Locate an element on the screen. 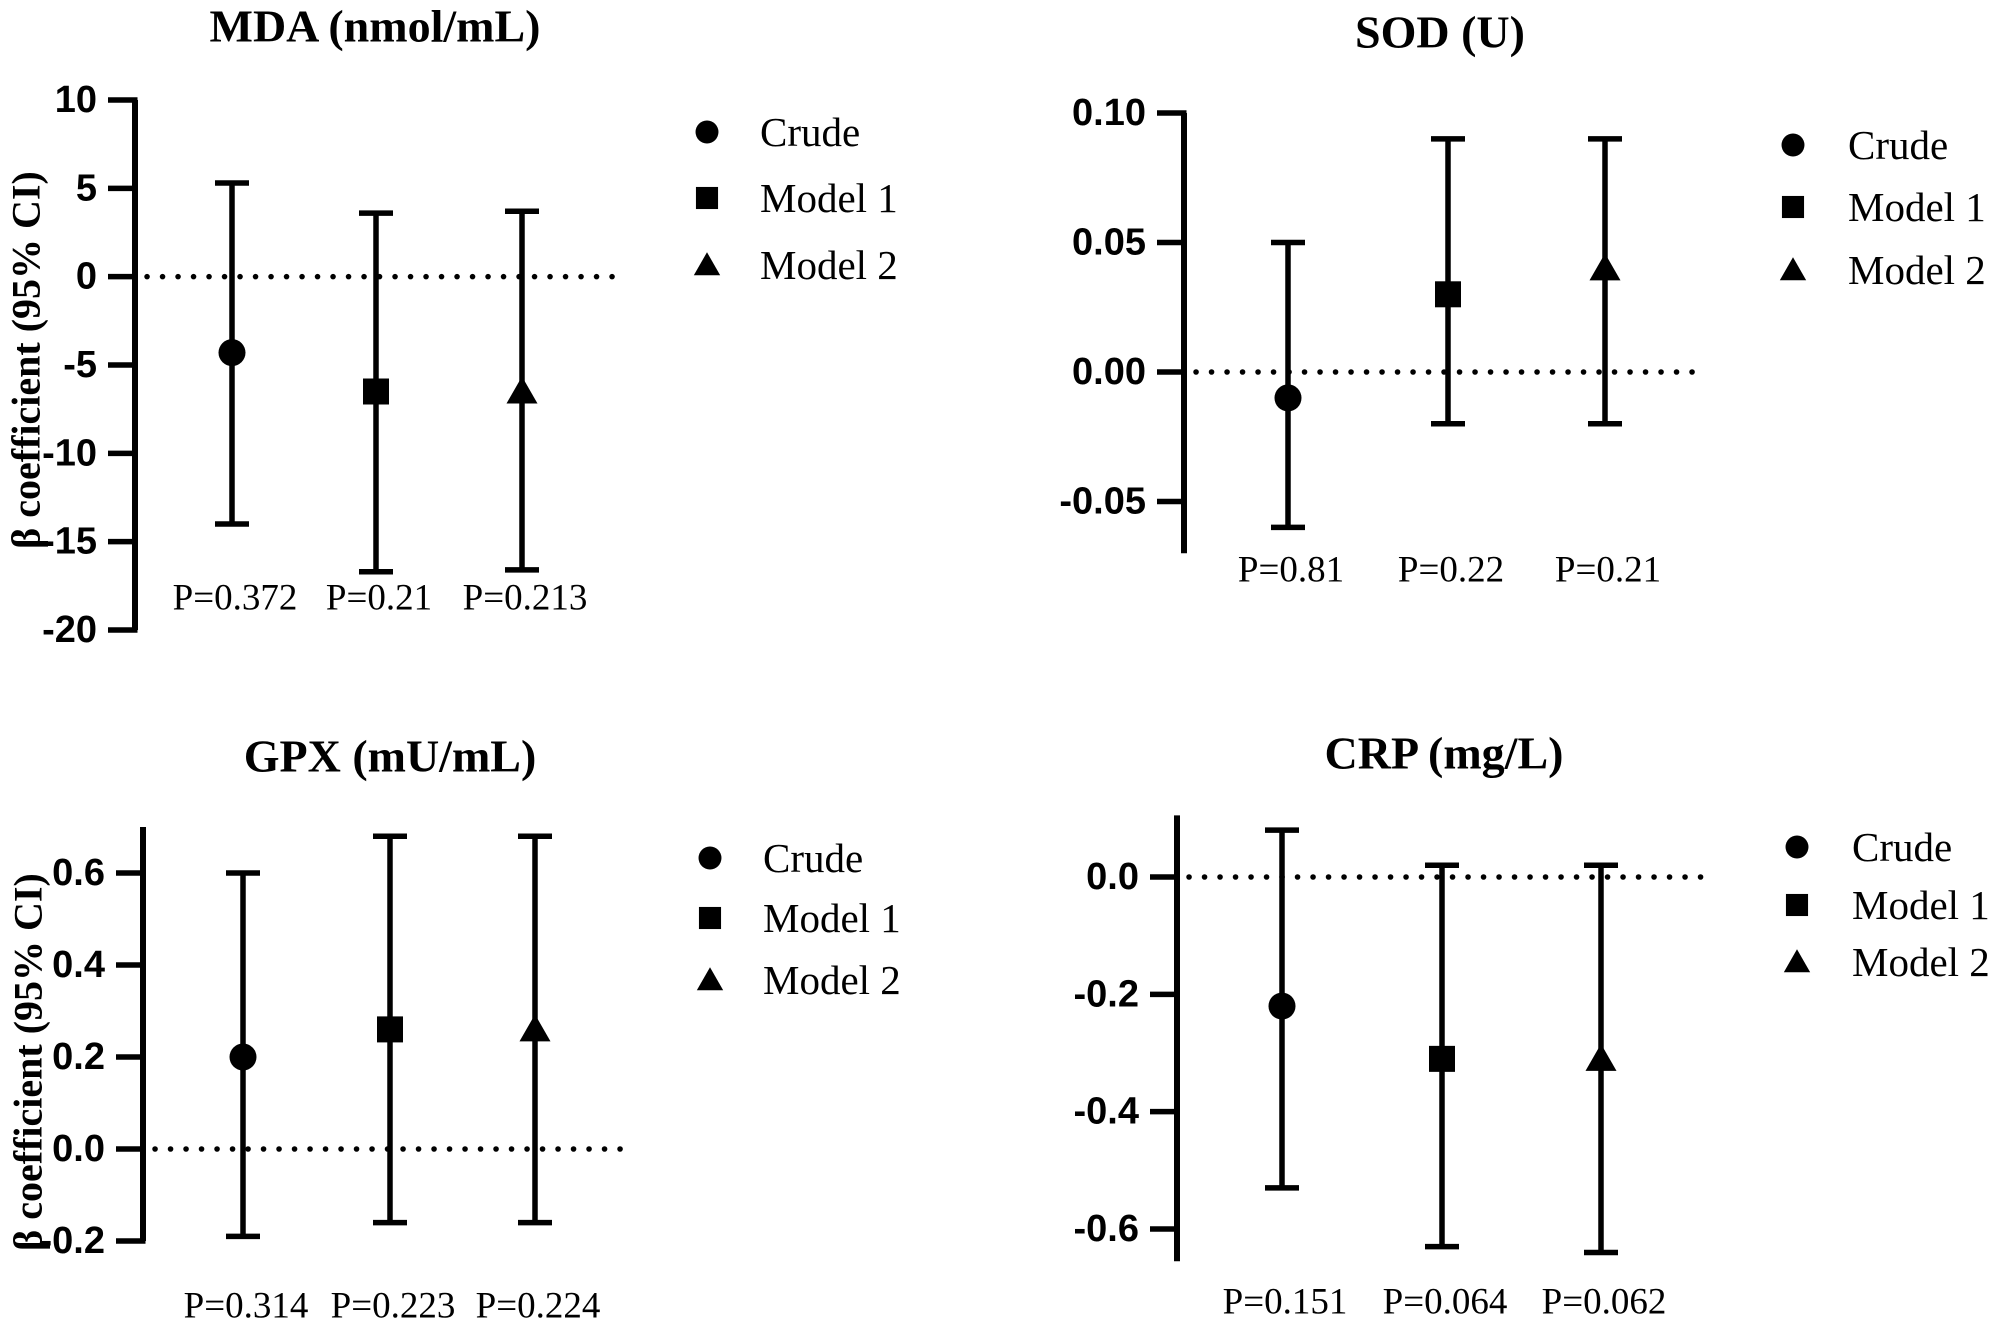 This screenshot has width=2008, height=1325. y-tick-label: 0.10 is located at coordinates (1109, 113).